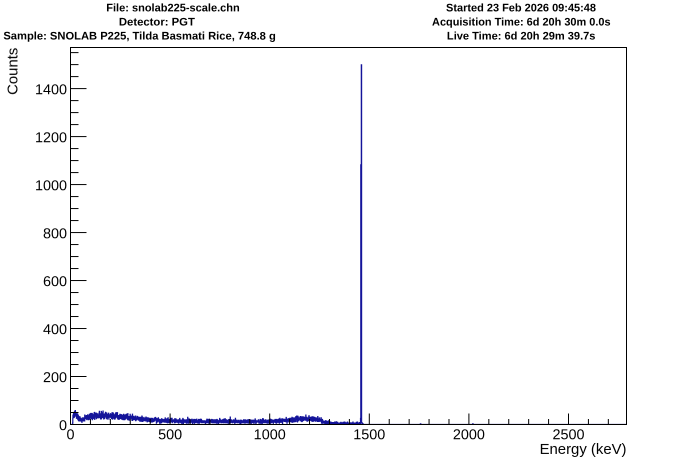 Image resolution: width=696 pixels, height=472 pixels. What do you see at coordinates (369, 435) in the screenshot?
I see `svg-text: 1500` at bounding box center [369, 435].